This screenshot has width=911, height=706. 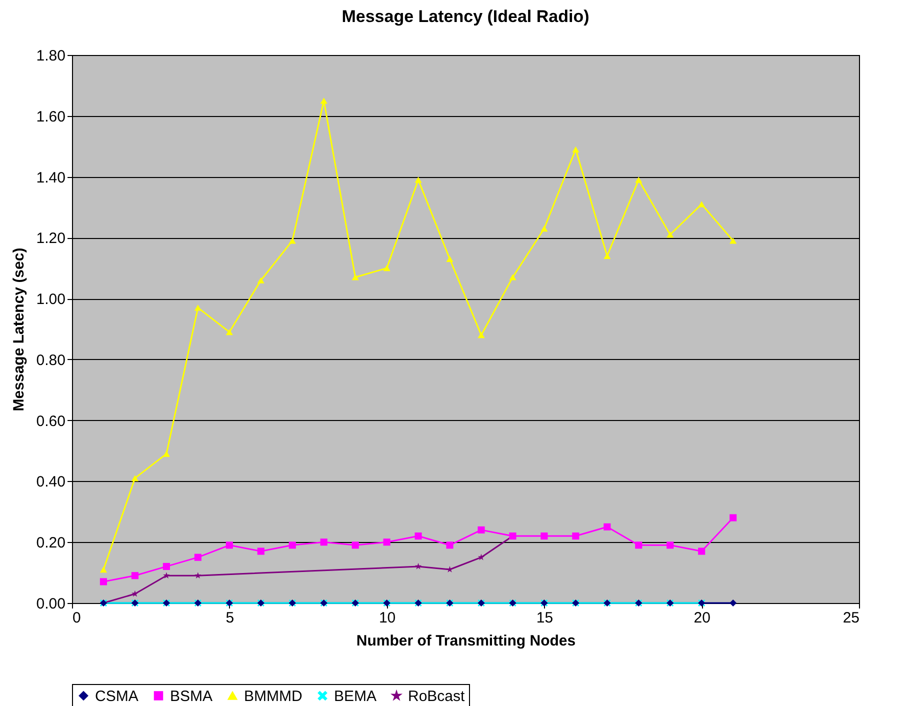 What do you see at coordinates (51, 421) in the screenshot?
I see `y-tick-label: 0.60` at bounding box center [51, 421].